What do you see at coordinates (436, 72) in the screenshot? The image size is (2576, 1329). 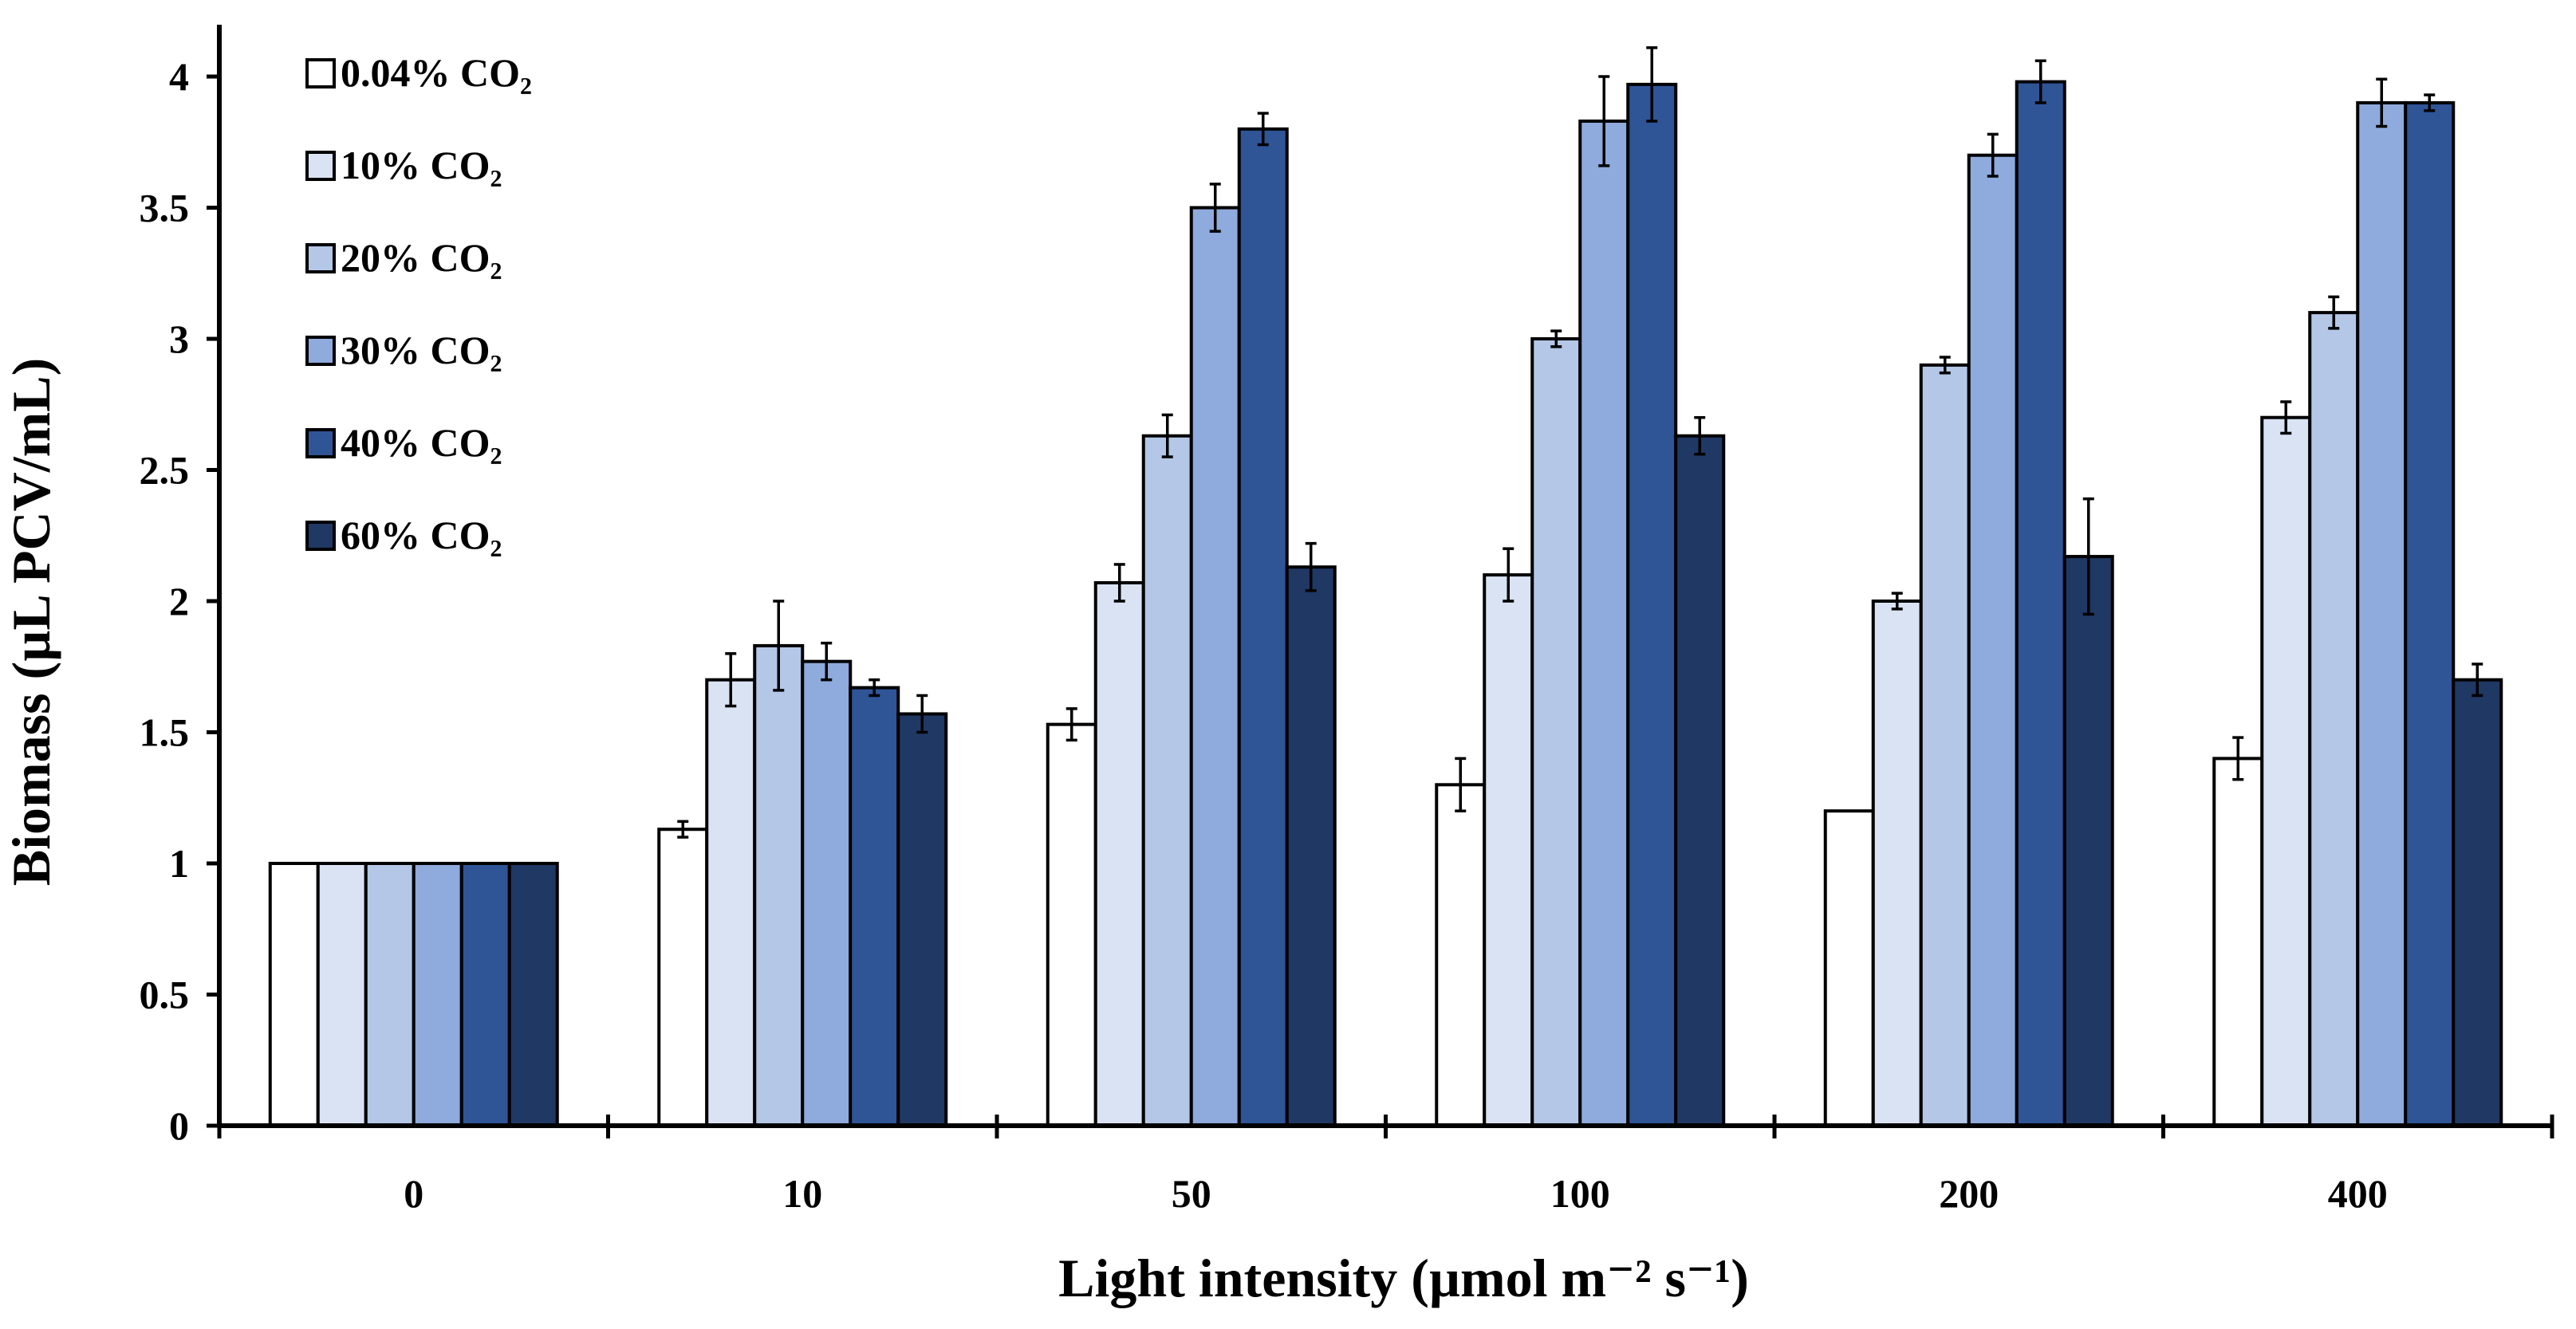 I see `legend-label: 0.04% CO₂` at bounding box center [436, 72].